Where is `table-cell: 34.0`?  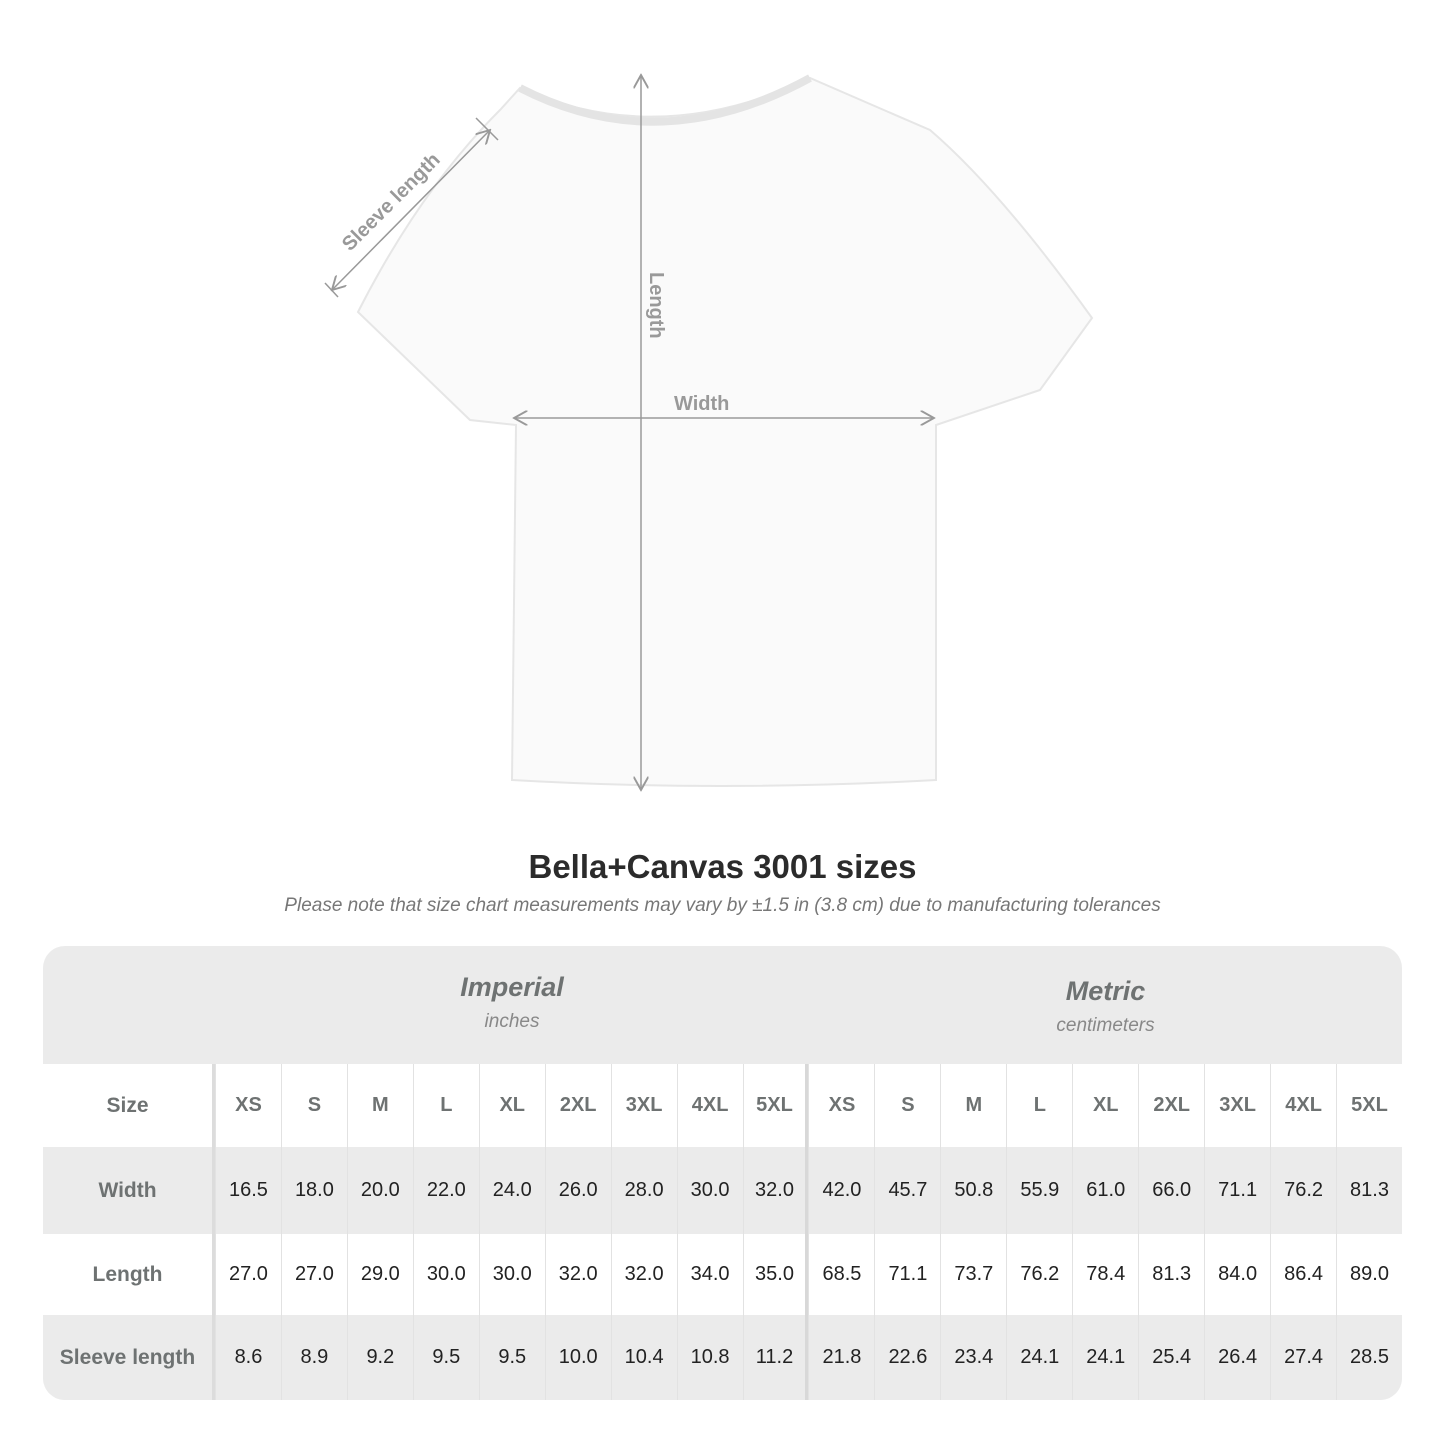 table-cell: 34.0 is located at coordinates (709, 1274).